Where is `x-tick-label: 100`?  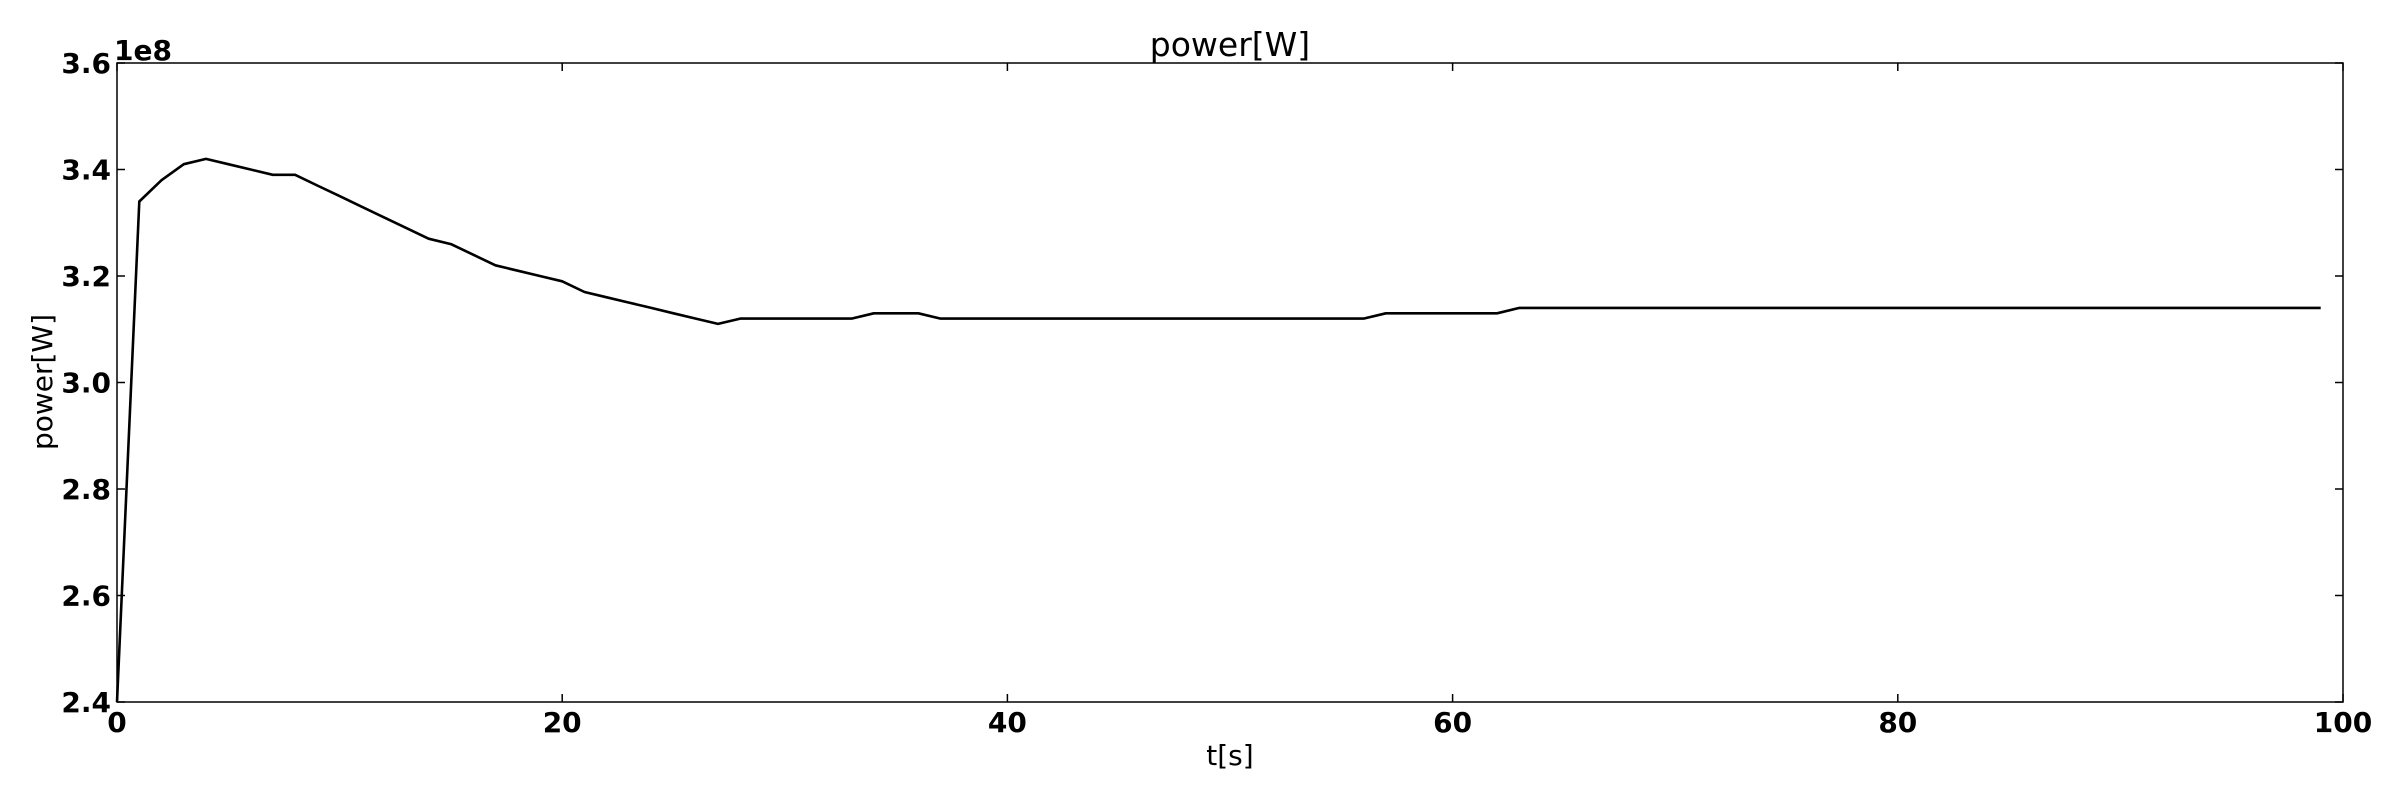 x-tick-label: 100 is located at coordinates (2343, 722).